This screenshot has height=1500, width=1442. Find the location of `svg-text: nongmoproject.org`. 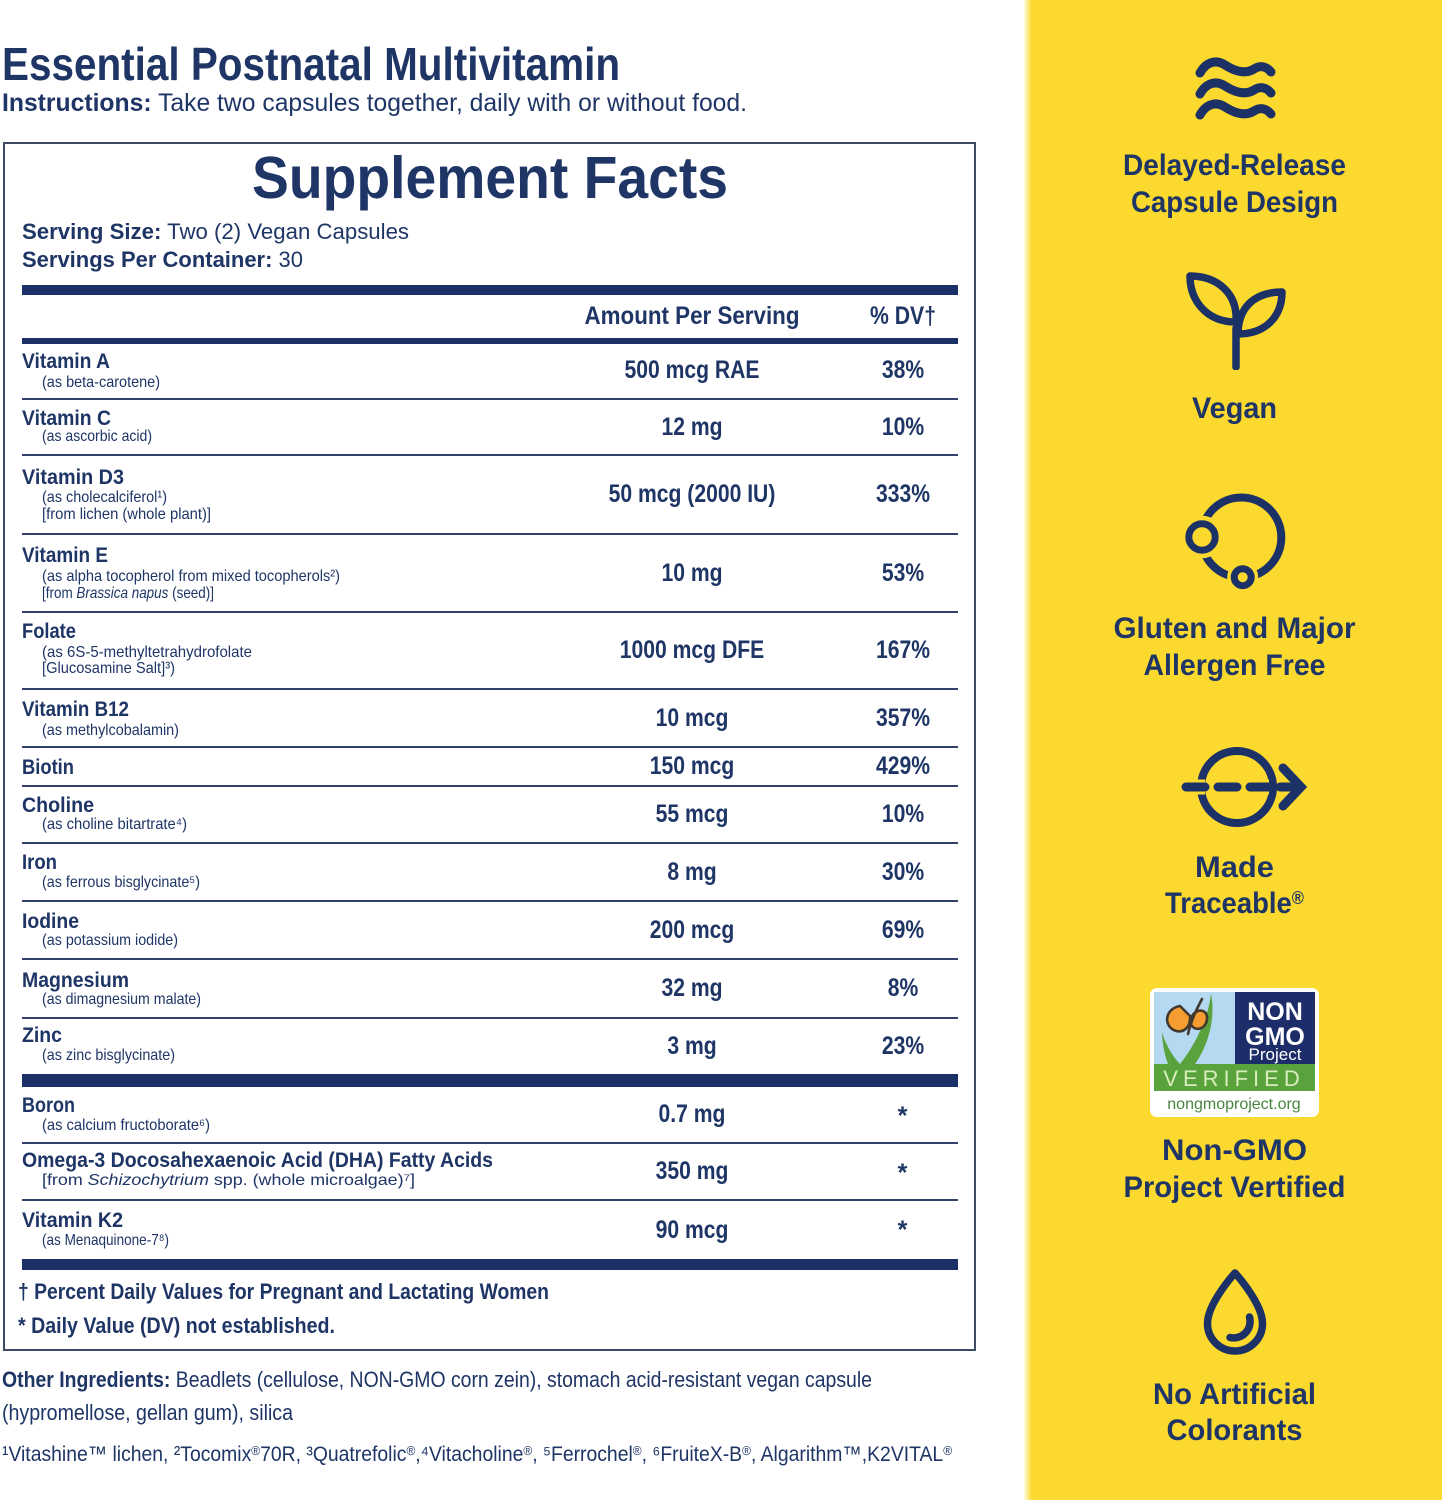

svg-text: nongmoproject.org is located at coordinates (1233, 1104).